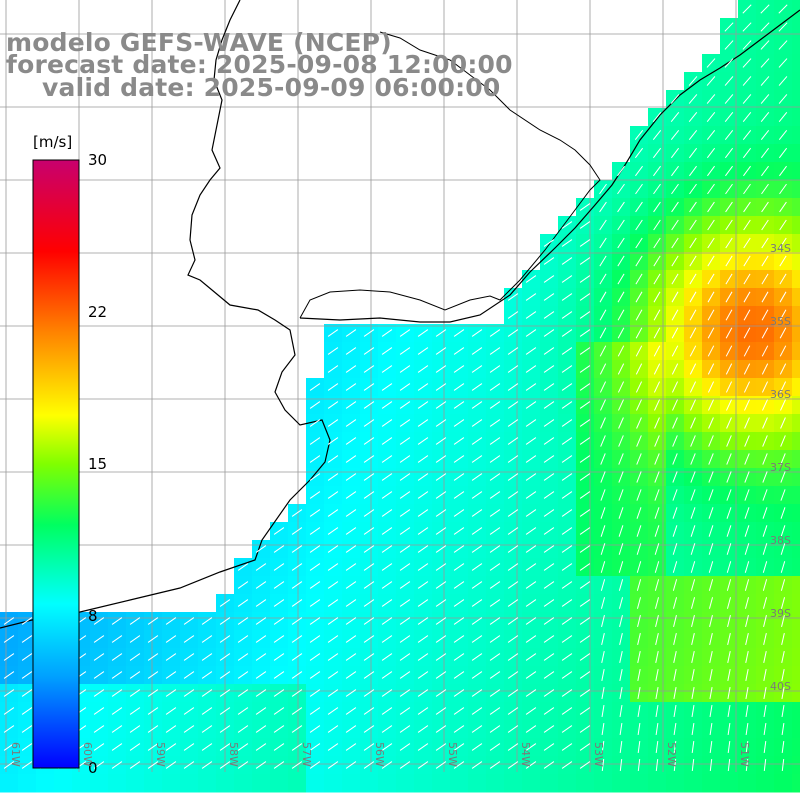 The image size is (800, 800). I want to click on lon-label-60w: 60W, so click(87, 754).